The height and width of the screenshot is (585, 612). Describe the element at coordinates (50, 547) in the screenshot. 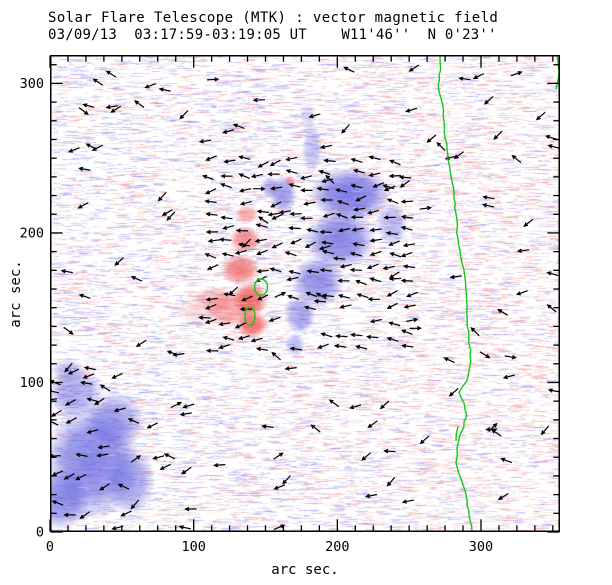

I see `x-tick-label: 0` at that location.